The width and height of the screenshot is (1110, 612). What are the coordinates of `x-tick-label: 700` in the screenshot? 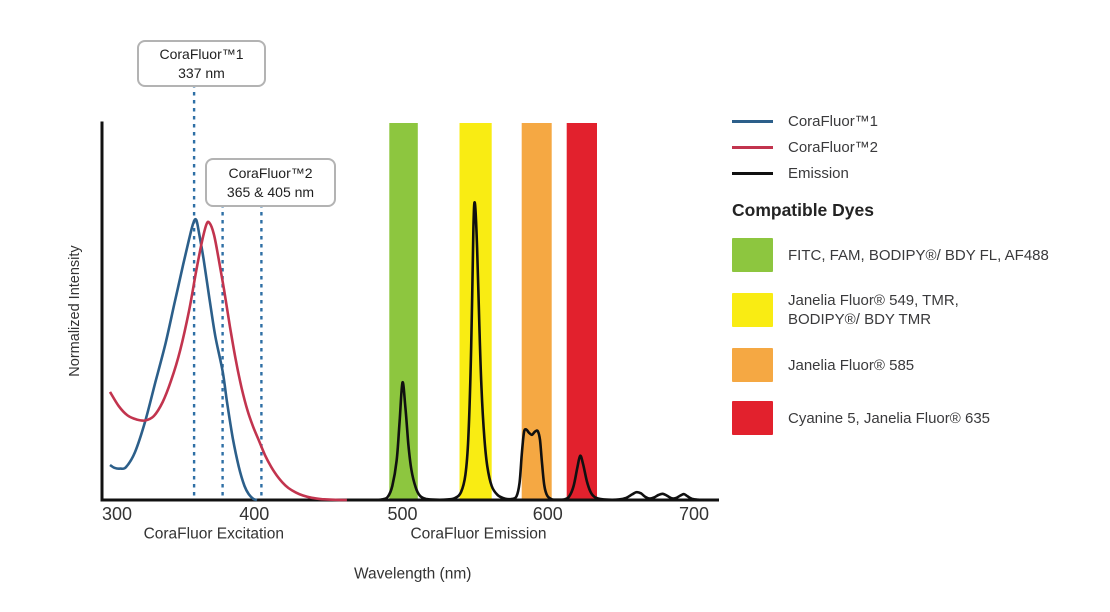 It's located at (694, 514).